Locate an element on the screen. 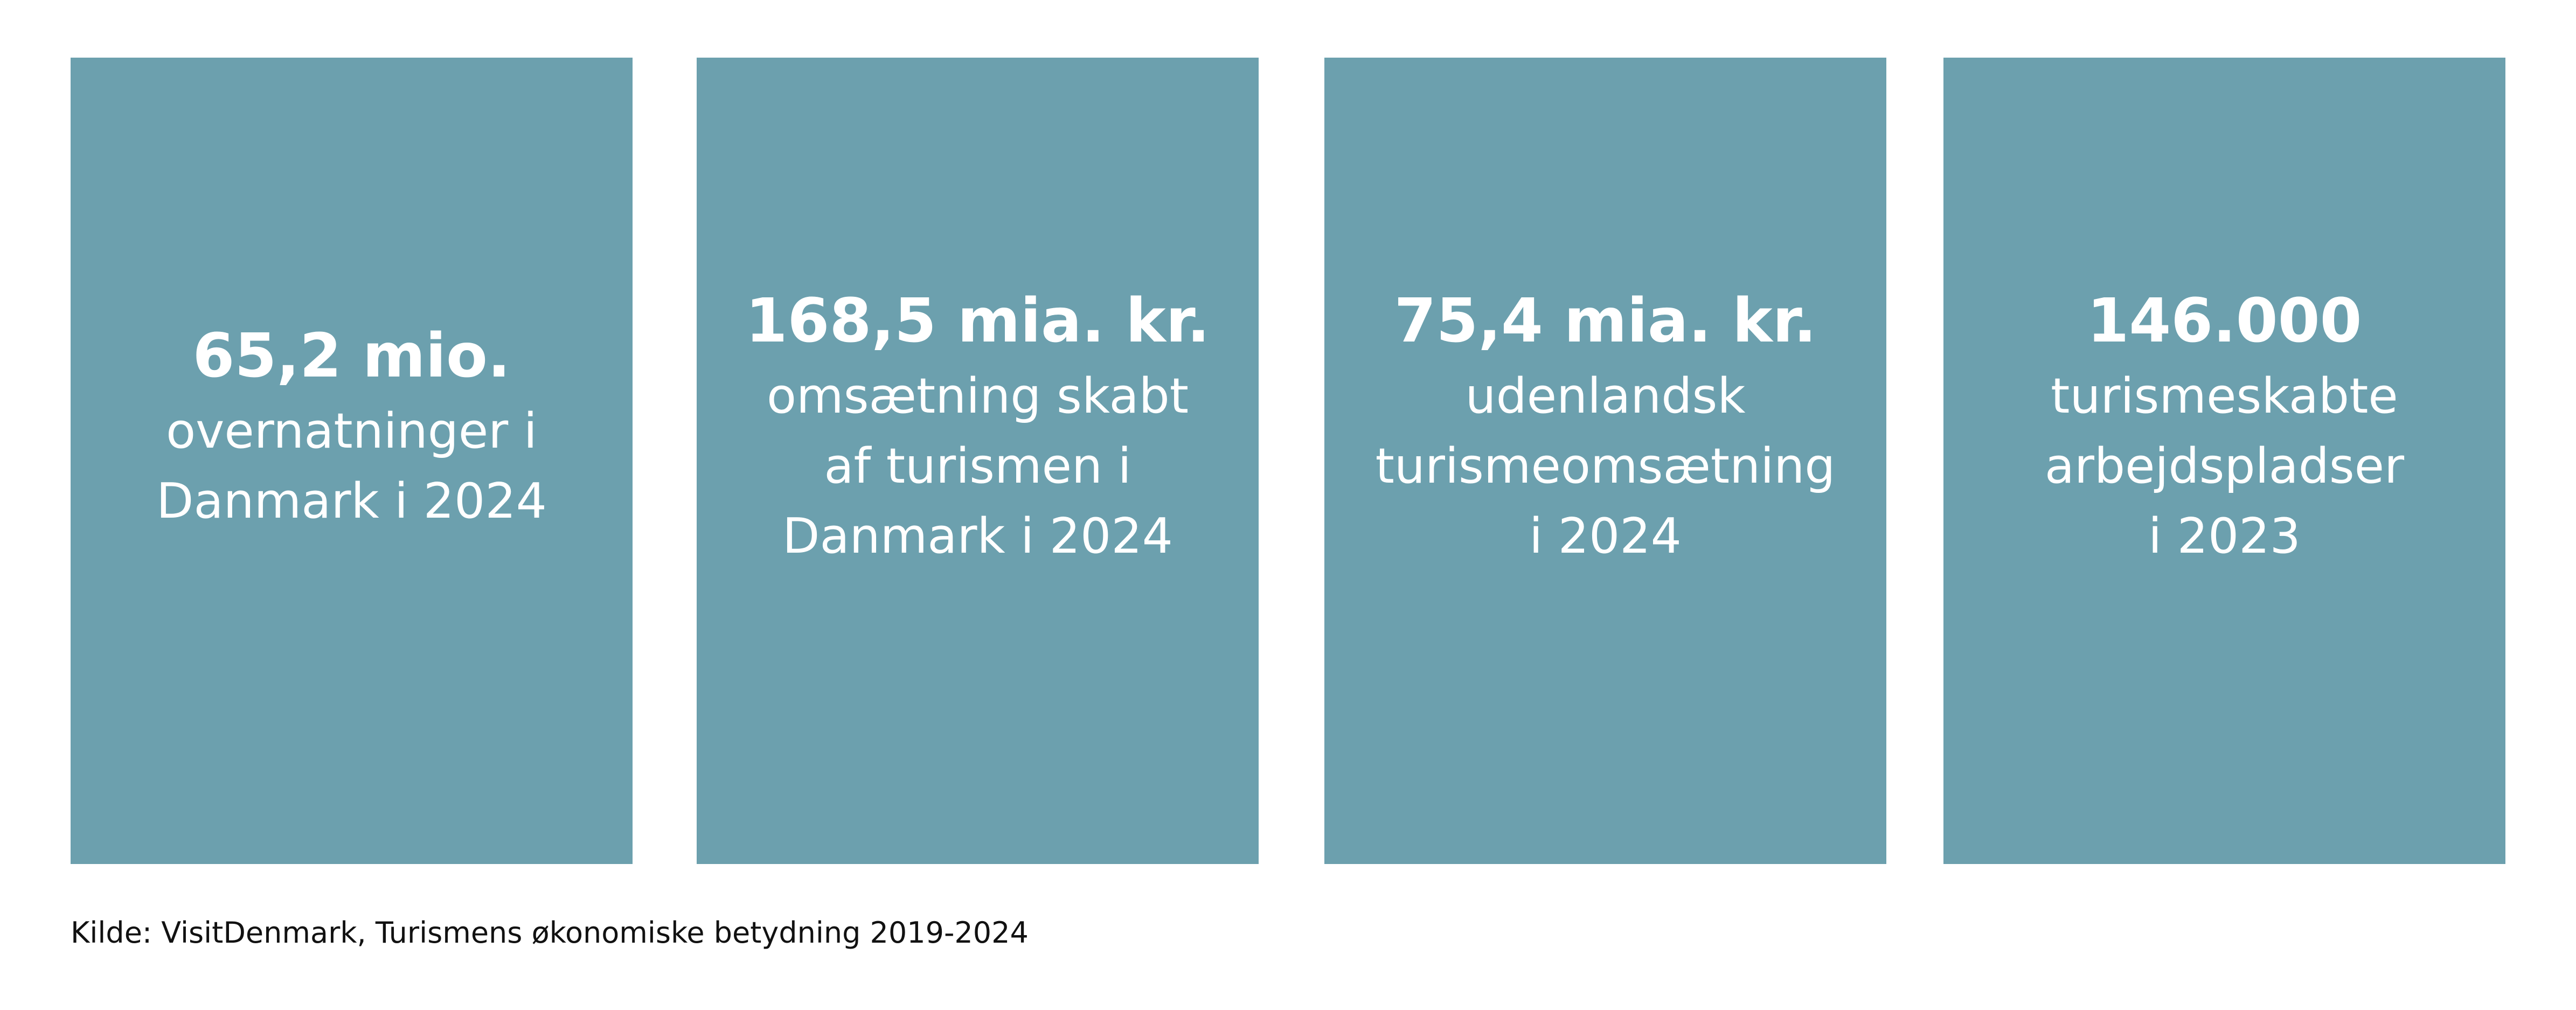 This screenshot has width=2576, height=1010. stat-description: af turismen i is located at coordinates (977, 465).